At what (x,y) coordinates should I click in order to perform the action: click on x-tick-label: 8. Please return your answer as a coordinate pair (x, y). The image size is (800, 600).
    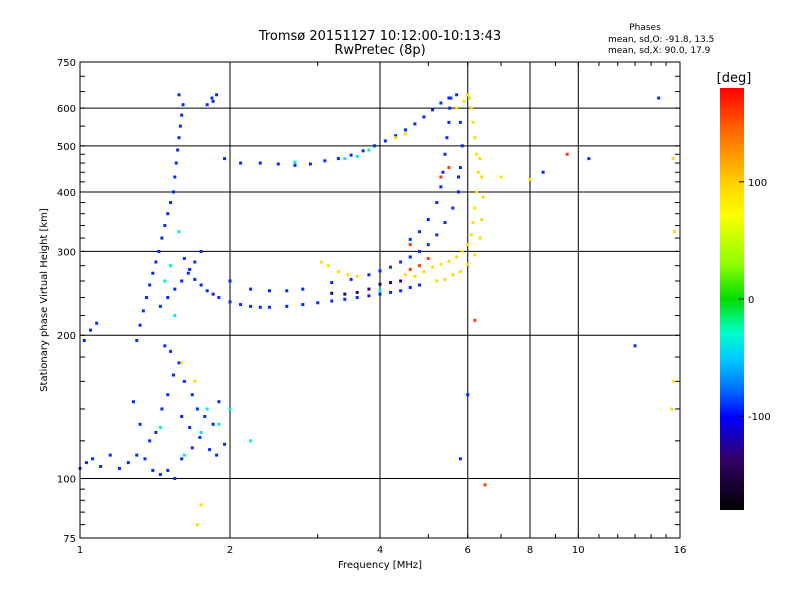
    Looking at the image, I should click on (530, 550).